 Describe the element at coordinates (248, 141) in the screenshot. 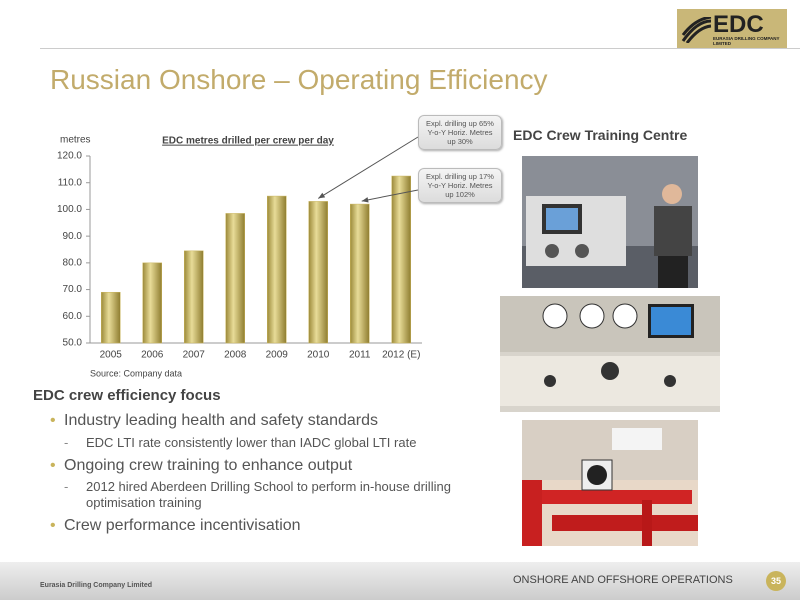

I see `chart-title: EDC metres drilled per crew per day` at that location.